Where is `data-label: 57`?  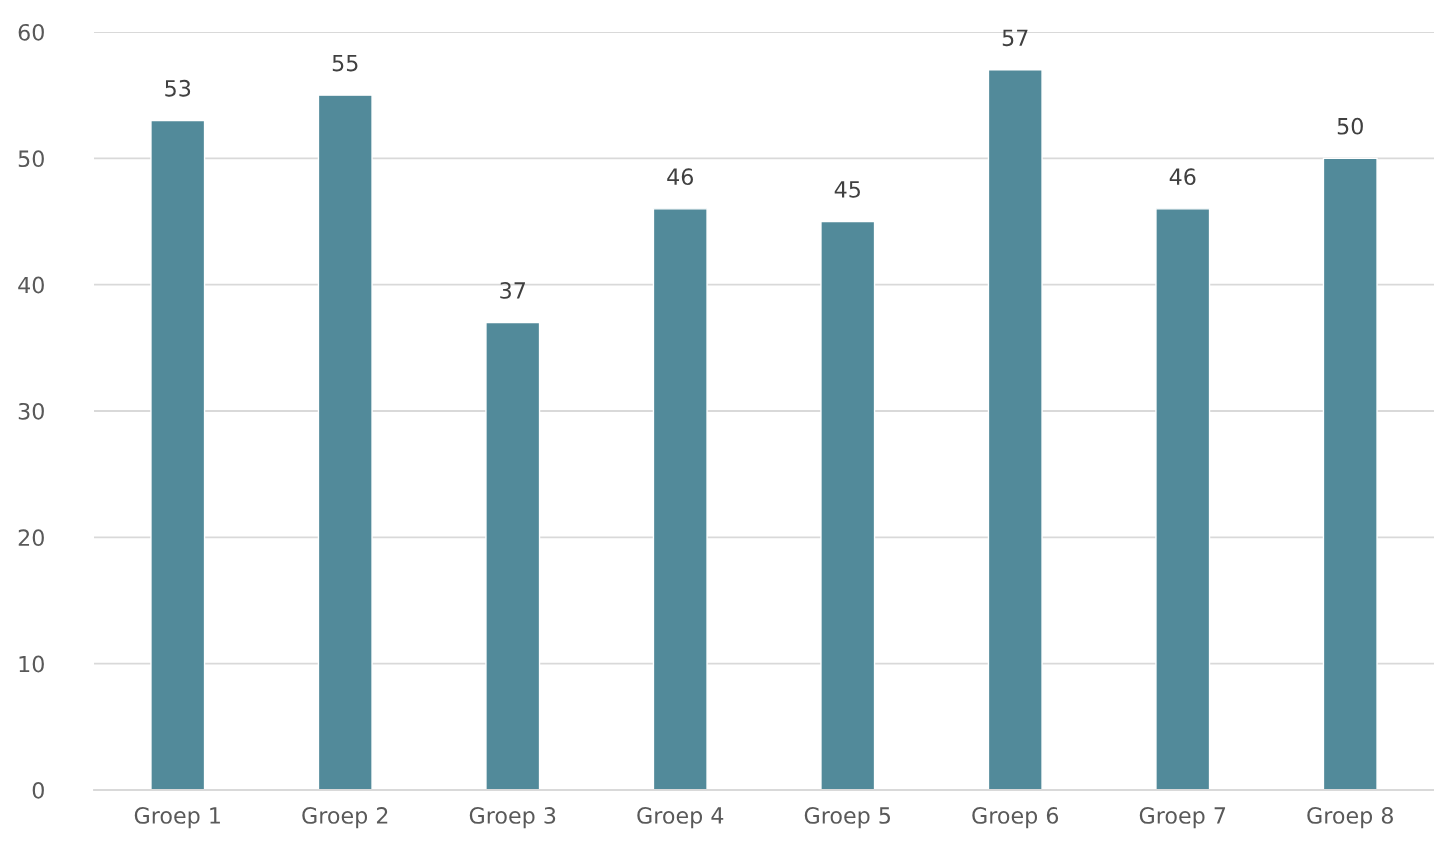
data-label: 57 is located at coordinates (1015, 38).